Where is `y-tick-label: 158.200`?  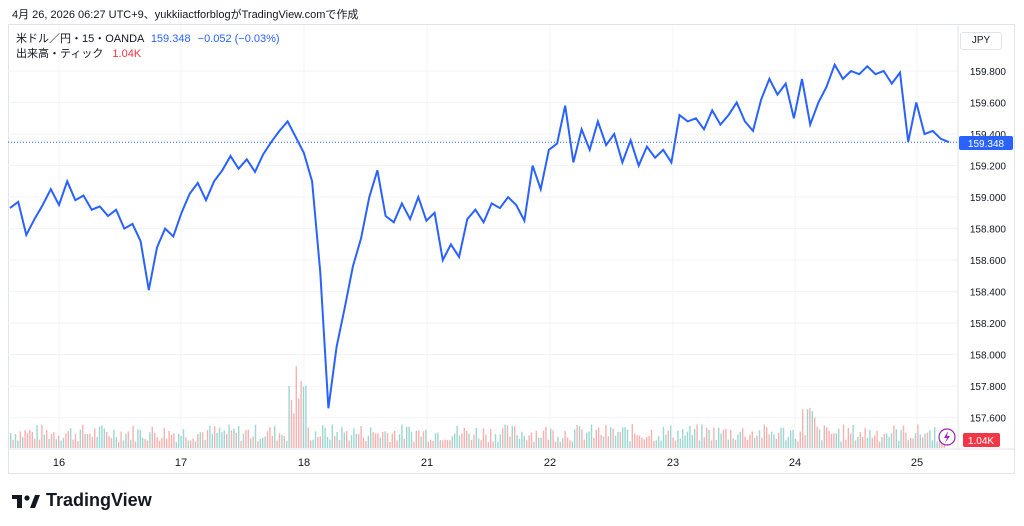 y-tick-label: 158.200 is located at coordinates (988, 324).